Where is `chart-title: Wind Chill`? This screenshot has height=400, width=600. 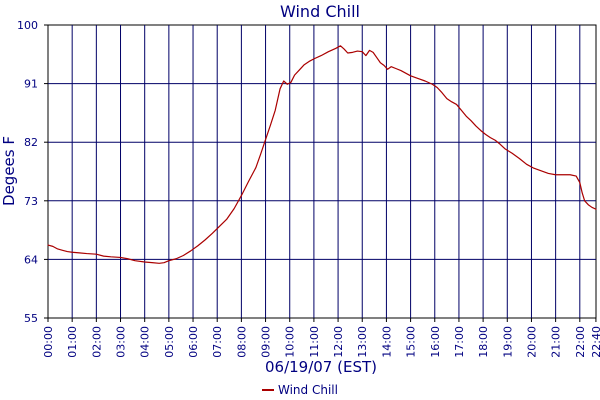
chart-title: Wind Chill is located at coordinates (320, 11).